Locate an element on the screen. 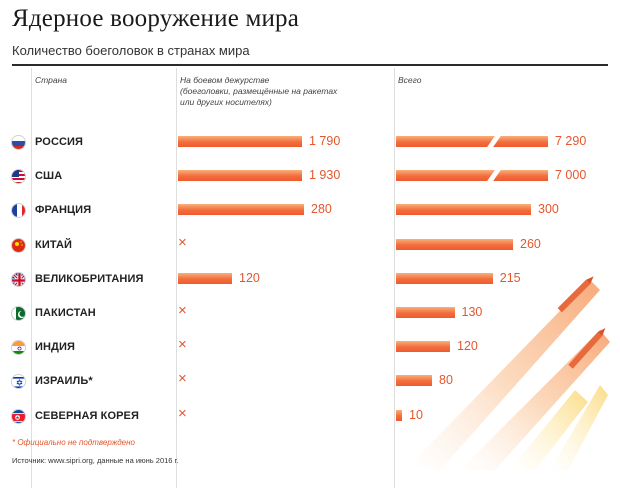 Image resolution: width=620 pixels, height=488 pixels. country-label: ПАКИСТАН is located at coordinates (65, 313).